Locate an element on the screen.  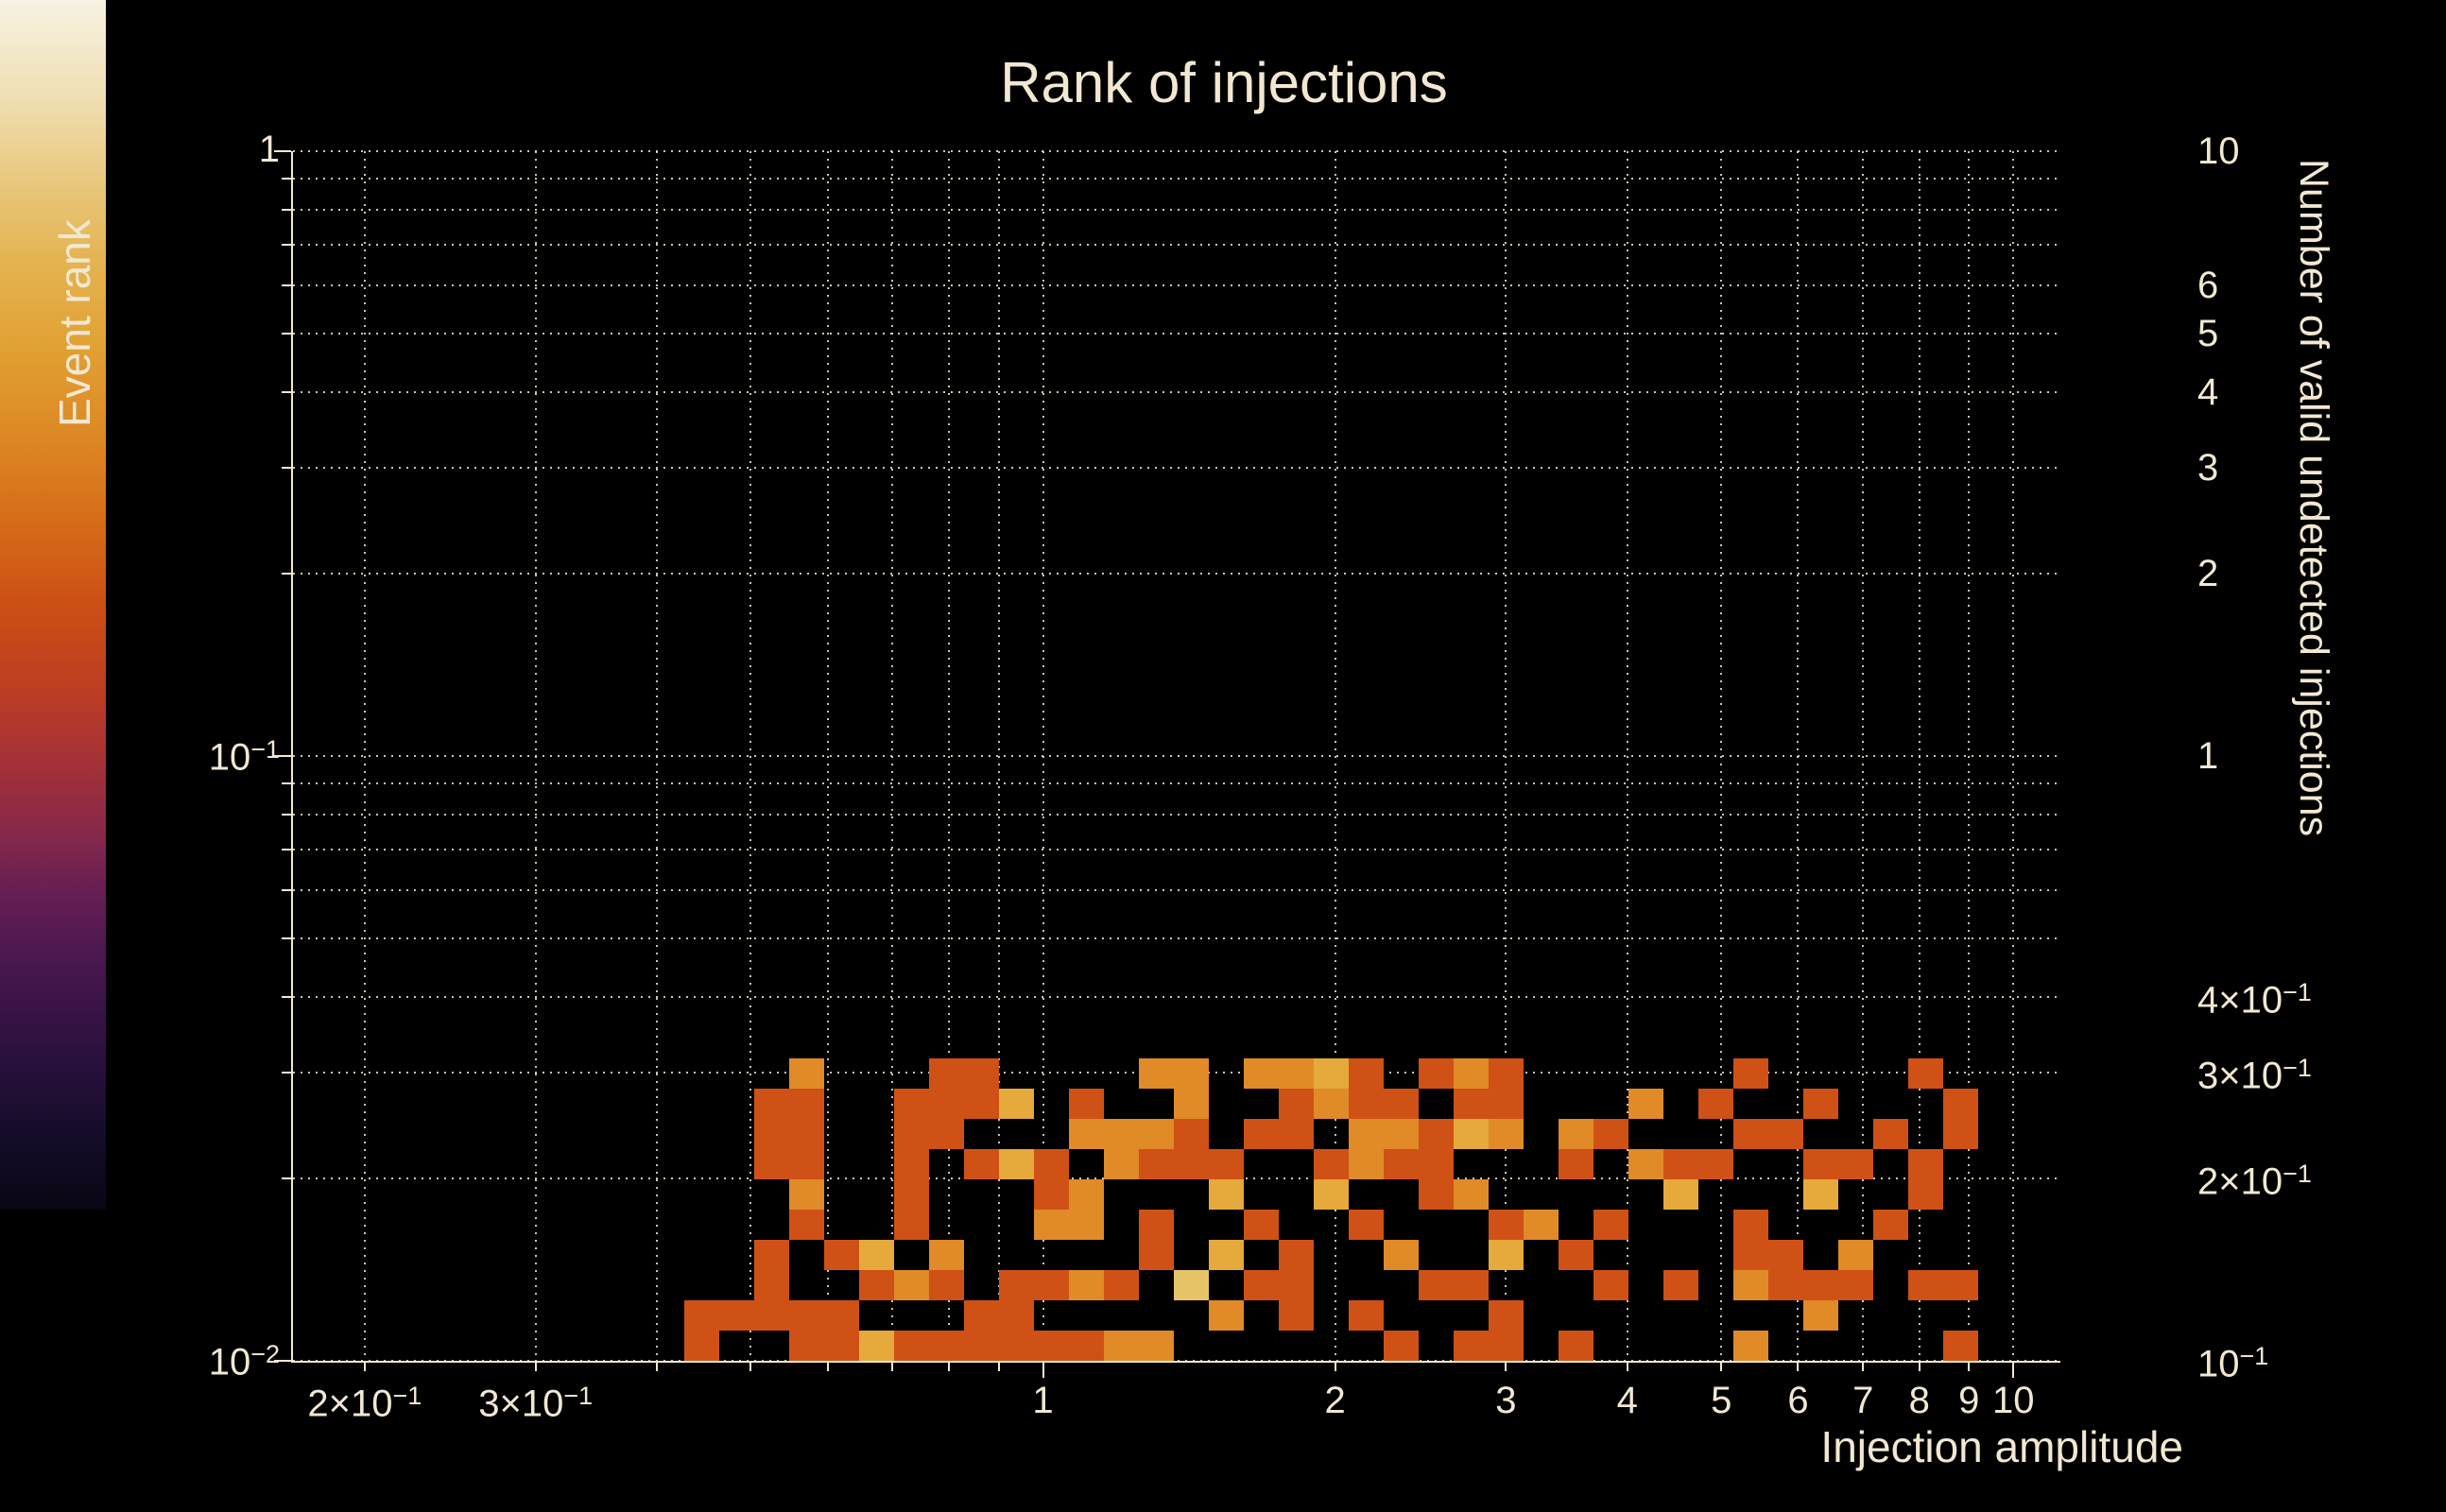
x-axis-tick-label-text: 6 is located at coordinates (1798, 1400).